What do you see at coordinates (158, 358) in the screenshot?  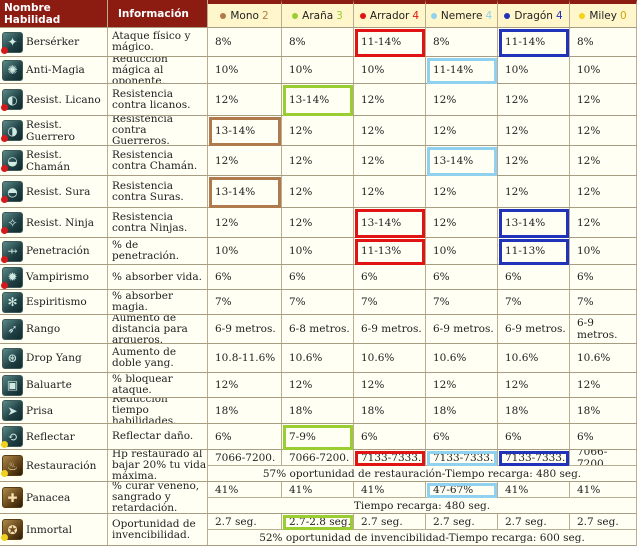 I see `skill-info-cell: Aumento de doble yang.` at bounding box center [158, 358].